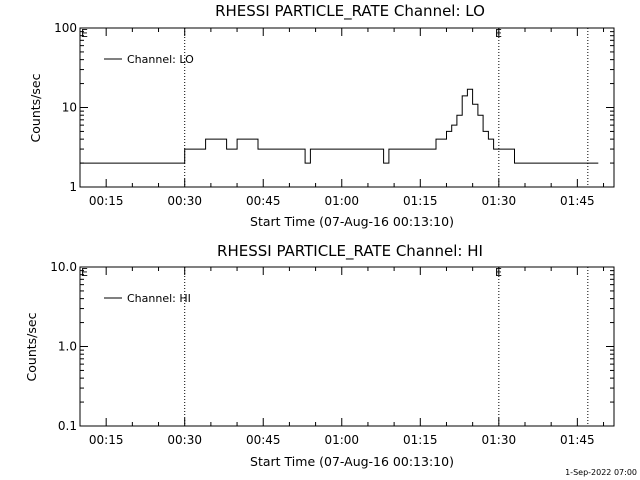 This screenshot has height=480, width=640. What do you see at coordinates (601, 472) in the screenshot?
I see `footer-timestamp: 1-Sep-2022 07:00` at bounding box center [601, 472].